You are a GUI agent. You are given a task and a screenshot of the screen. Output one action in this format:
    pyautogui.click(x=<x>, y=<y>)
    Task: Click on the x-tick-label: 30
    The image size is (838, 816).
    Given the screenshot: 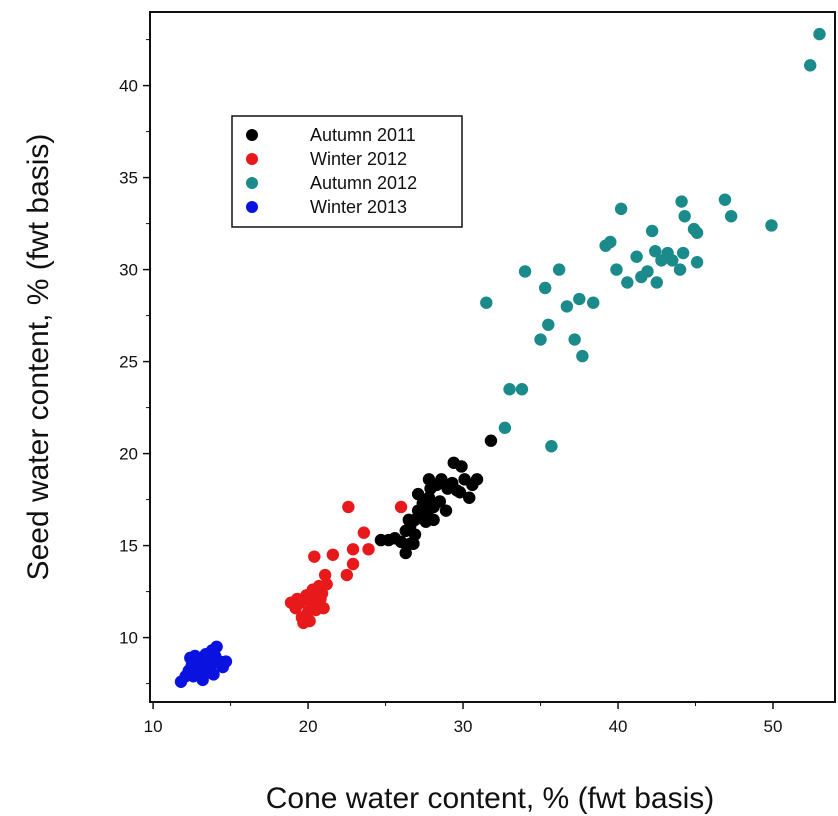 What is the action you would take?
    pyautogui.click(x=463, y=726)
    